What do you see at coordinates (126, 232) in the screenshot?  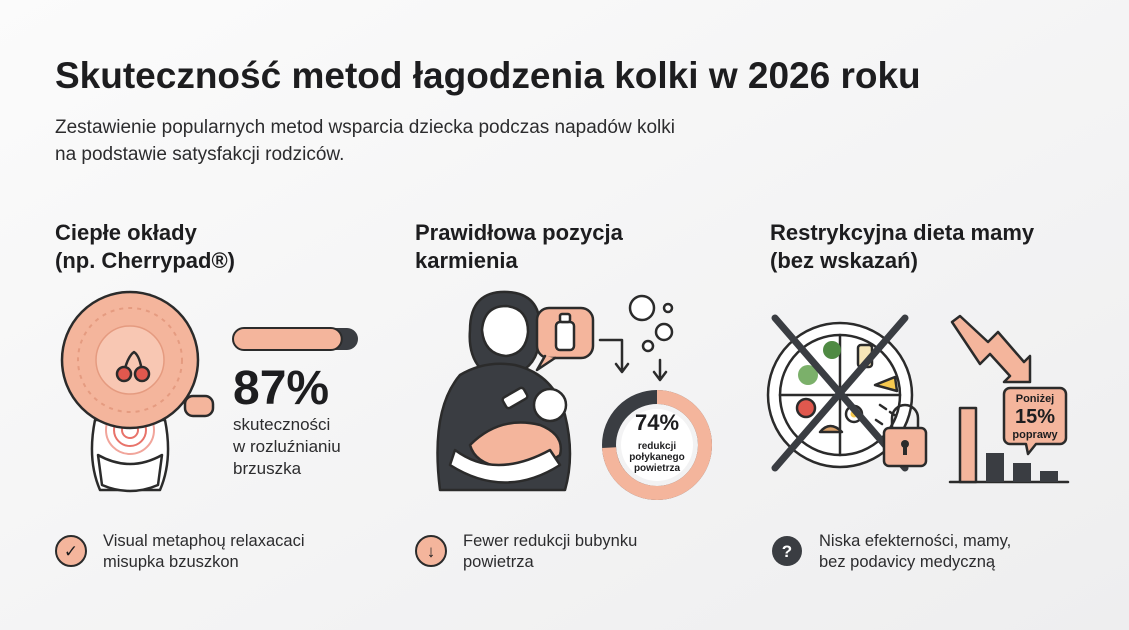 I see `heading: Ciepłe okłady` at bounding box center [126, 232].